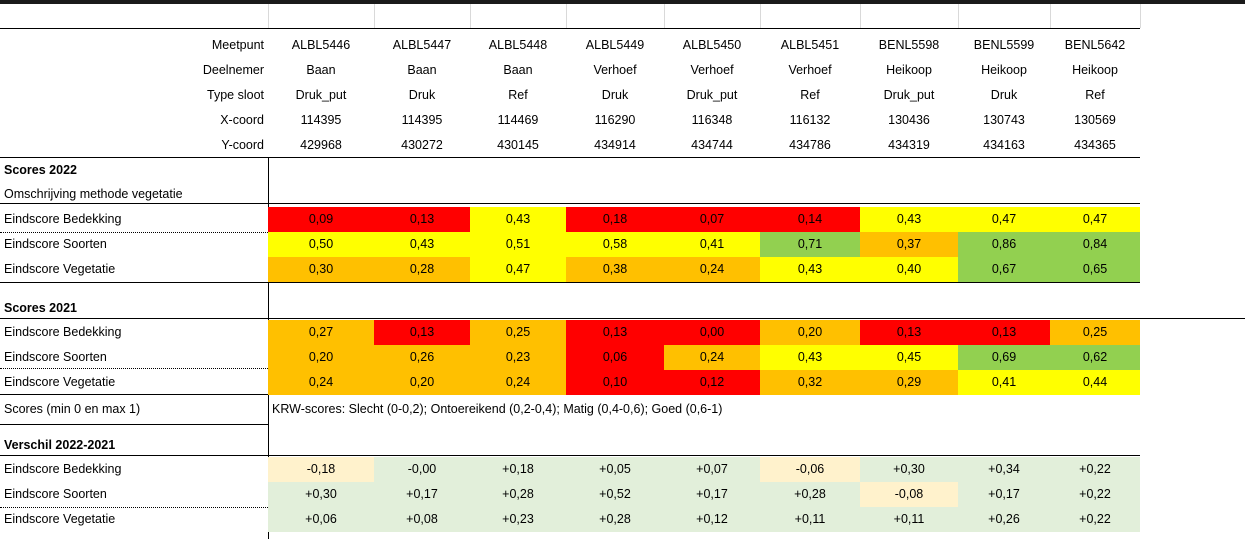  I want to click on score-cell: 0,10, so click(615, 382).